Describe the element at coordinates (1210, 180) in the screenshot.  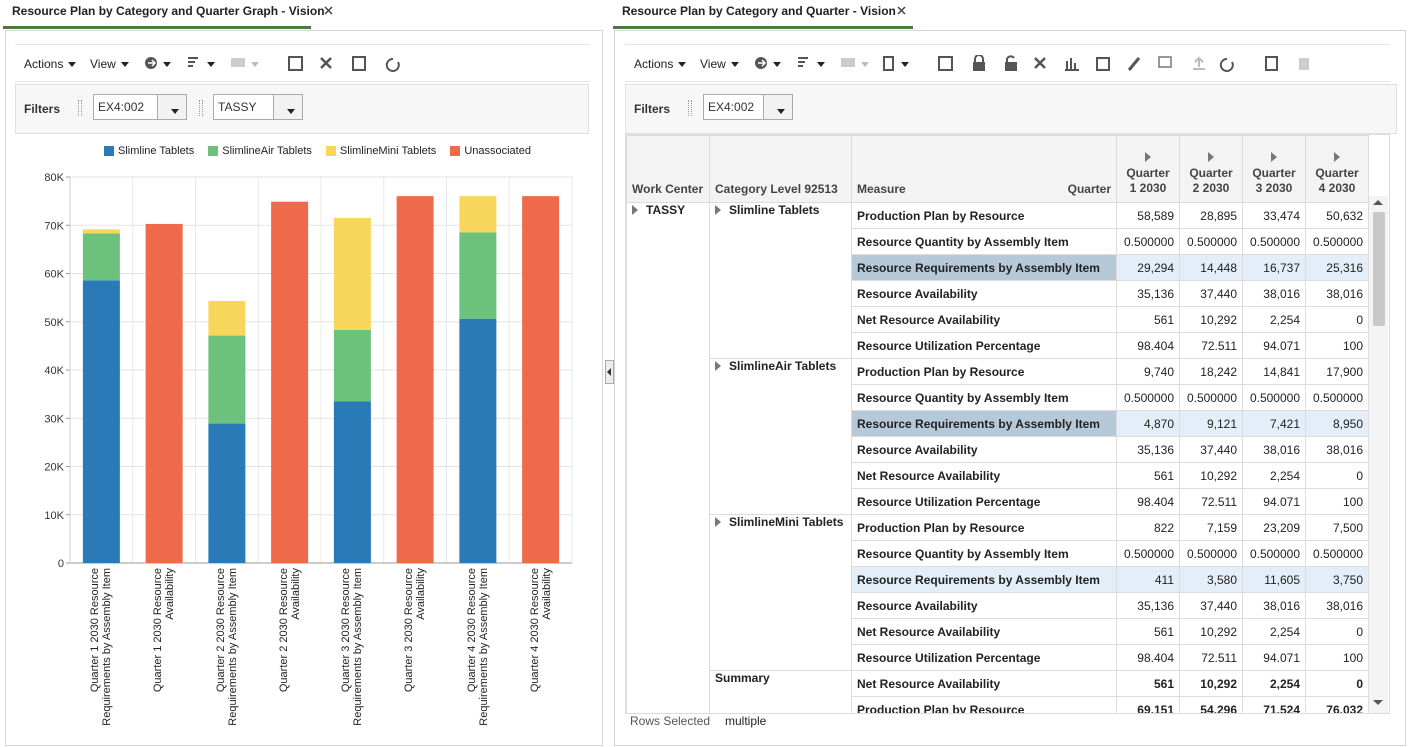
I see `quarter-label: Quarter 2 2030` at that location.